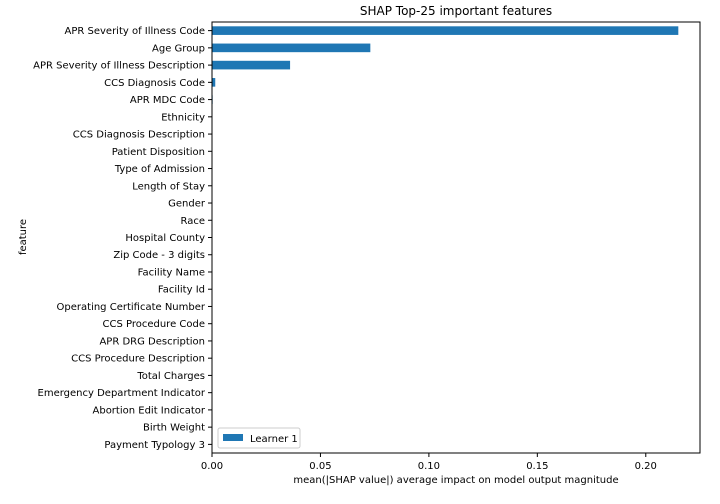 This screenshot has width=720, height=504. Describe the element at coordinates (119, 66) in the screenshot. I see `y-tick-label: APR Severity of Illness Description` at that location.